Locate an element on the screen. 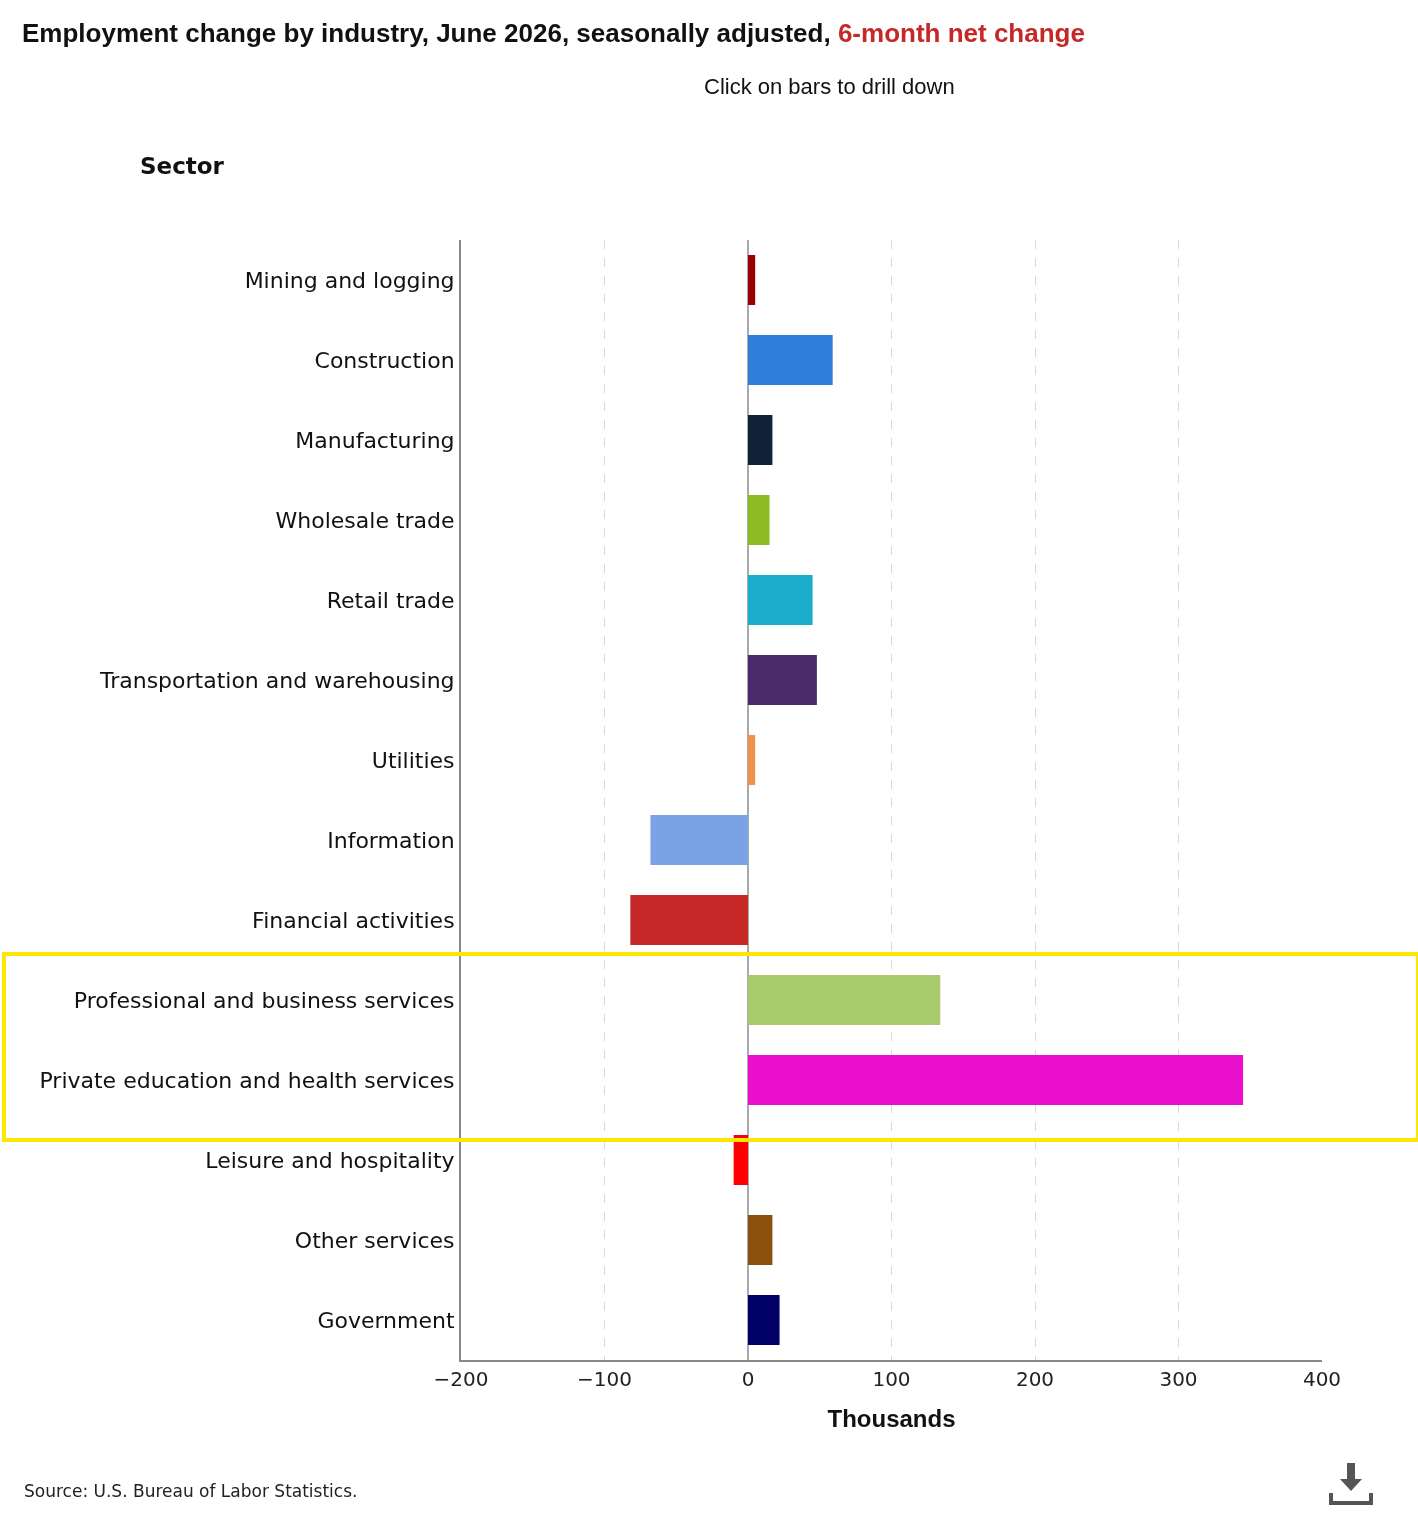 This screenshot has width=1418, height=1520. y-axis-title: Sector is located at coordinates (182, 166).